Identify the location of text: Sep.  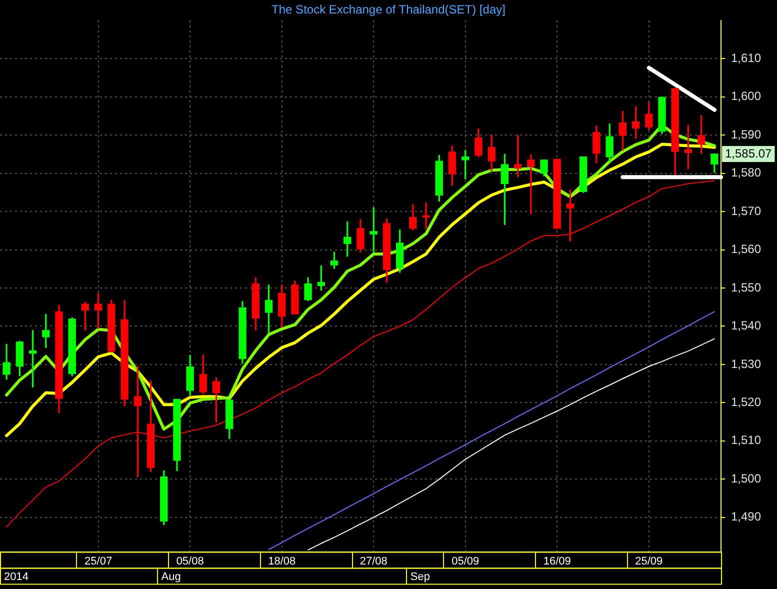
(420, 576).